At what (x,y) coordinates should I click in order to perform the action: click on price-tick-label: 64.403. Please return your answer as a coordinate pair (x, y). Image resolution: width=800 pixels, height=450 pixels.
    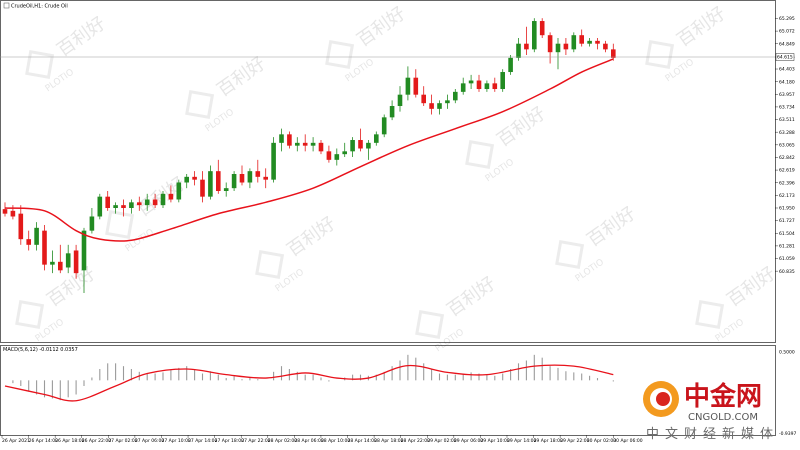
    Looking at the image, I should click on (787, 70).